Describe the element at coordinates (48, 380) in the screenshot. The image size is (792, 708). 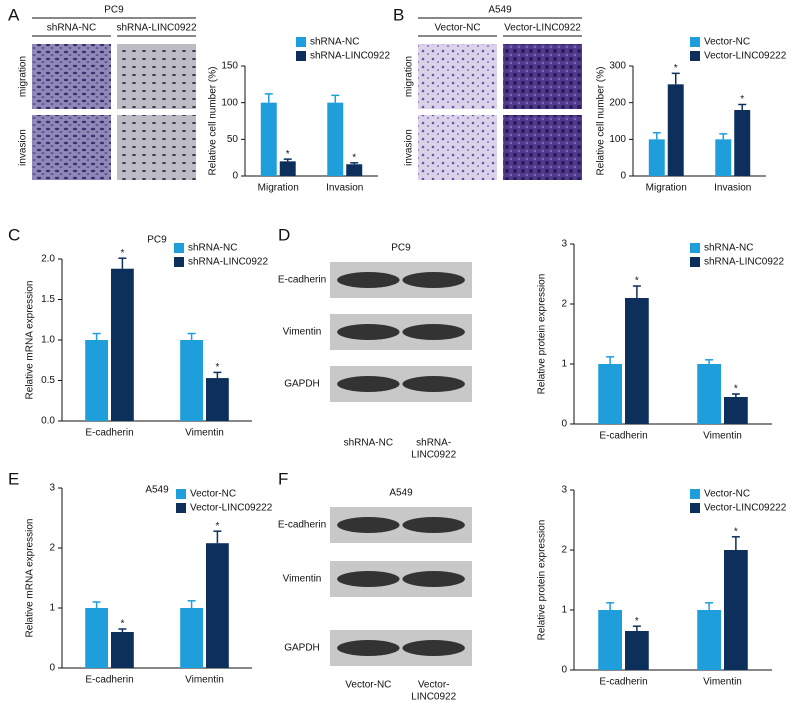
I see `y-tick-label: 0.5` at that location.